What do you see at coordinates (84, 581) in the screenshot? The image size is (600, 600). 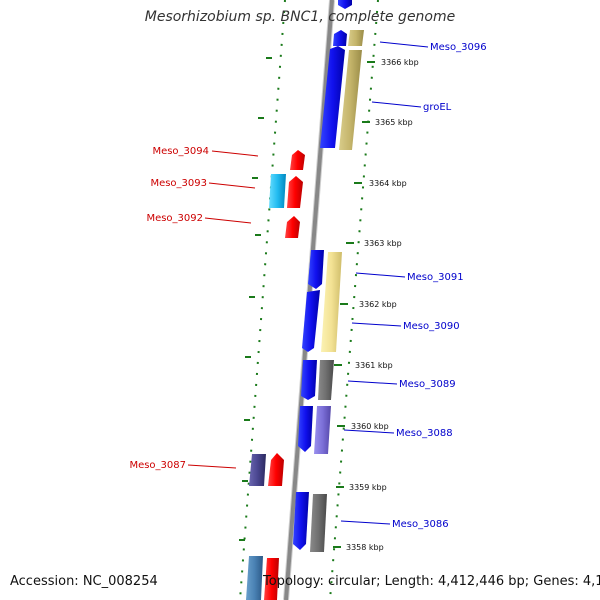 I see `accession-label: Accession: NC_008254` at bounding box center [84, 581].